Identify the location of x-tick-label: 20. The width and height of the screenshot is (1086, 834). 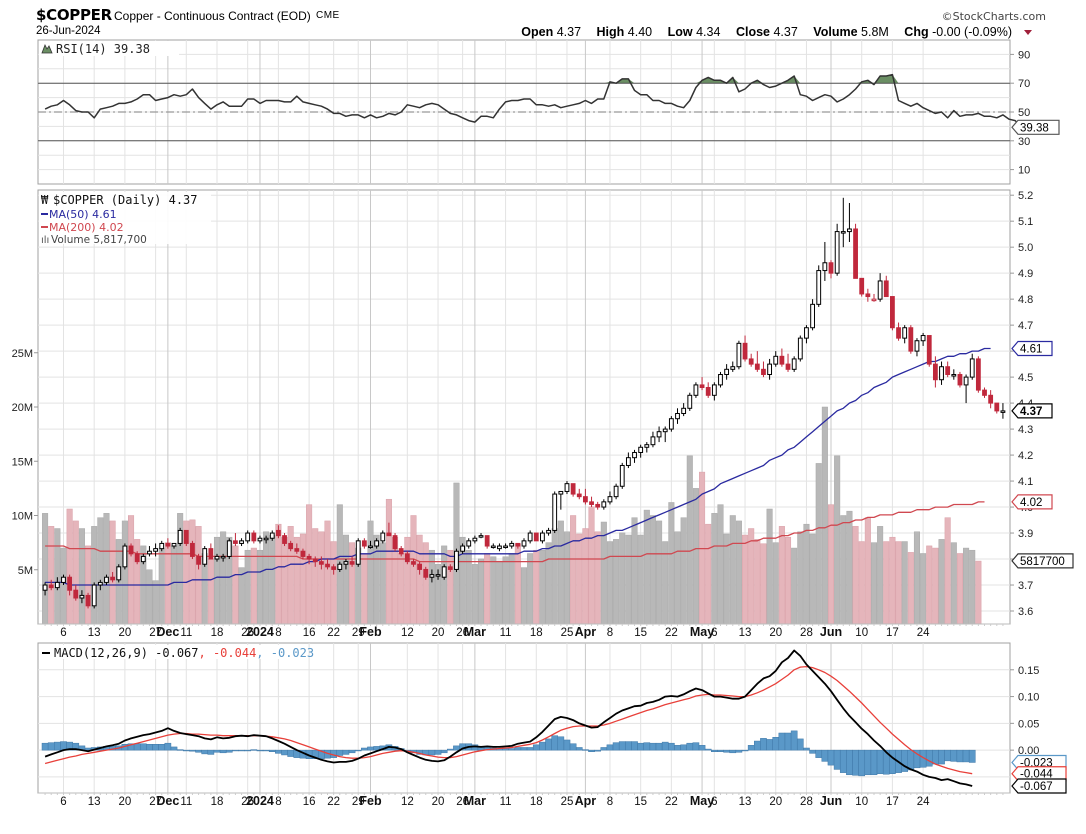
(775, 633).